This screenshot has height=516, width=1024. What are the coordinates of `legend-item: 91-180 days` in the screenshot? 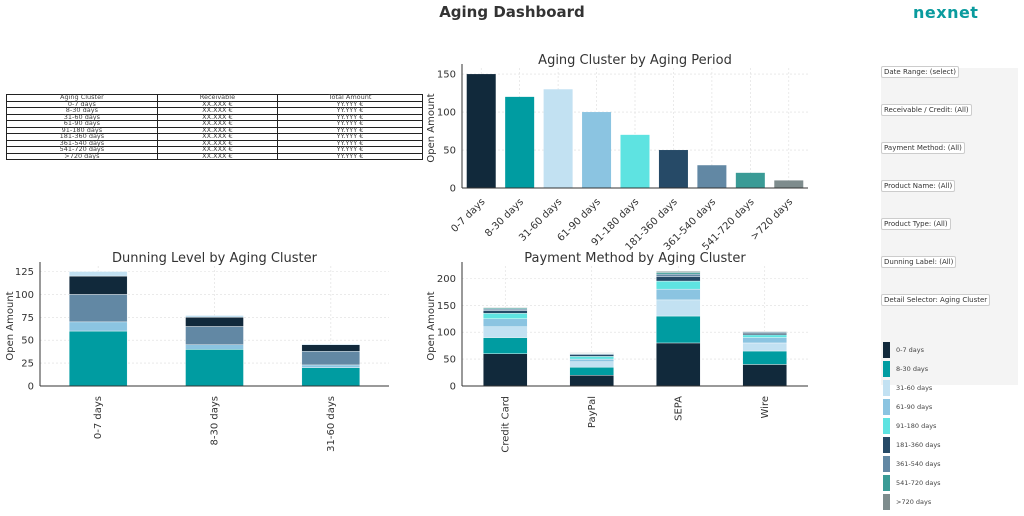 It's located at (909, 426).